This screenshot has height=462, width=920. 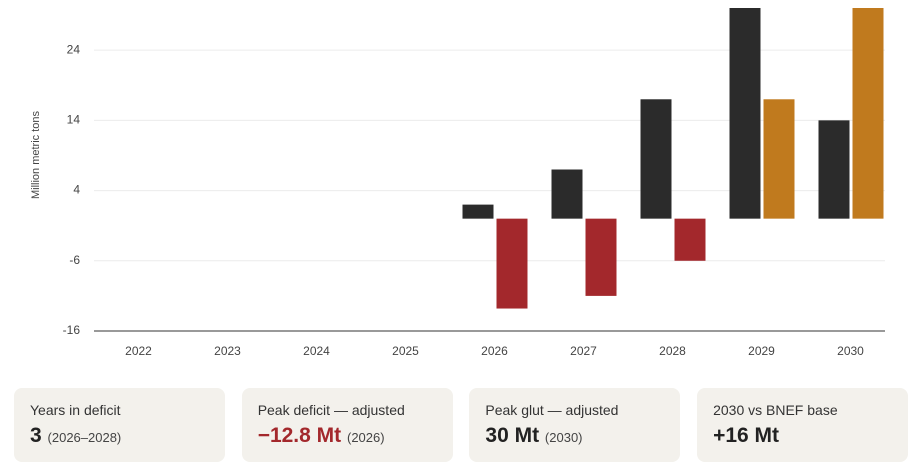 What do you see at coordinates (802, 436) in the screenshot?
I see `card-value-row: +16 Mt` at bounding box center [802, 436].